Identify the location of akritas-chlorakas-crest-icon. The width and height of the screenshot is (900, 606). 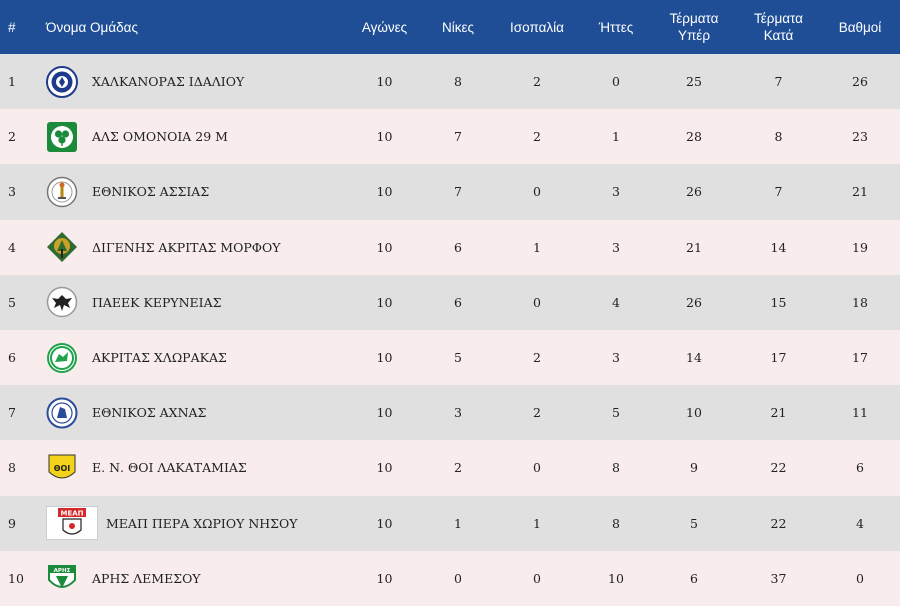
(62, 358).